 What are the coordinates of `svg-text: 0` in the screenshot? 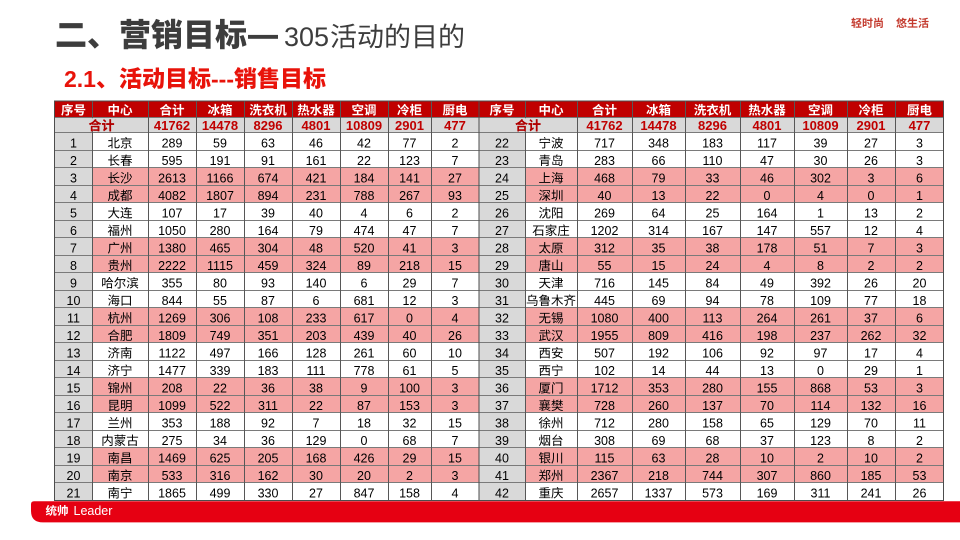 It's located at (364, 441).